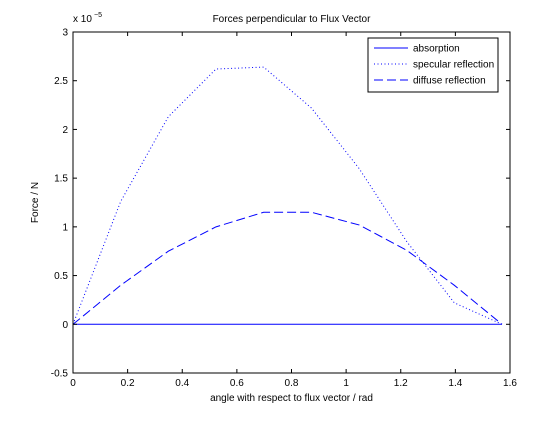 Image resolution: width=560 pixels, height=425 pixels. I want to click on x-tick-label: 0.2, so click(128, 383).